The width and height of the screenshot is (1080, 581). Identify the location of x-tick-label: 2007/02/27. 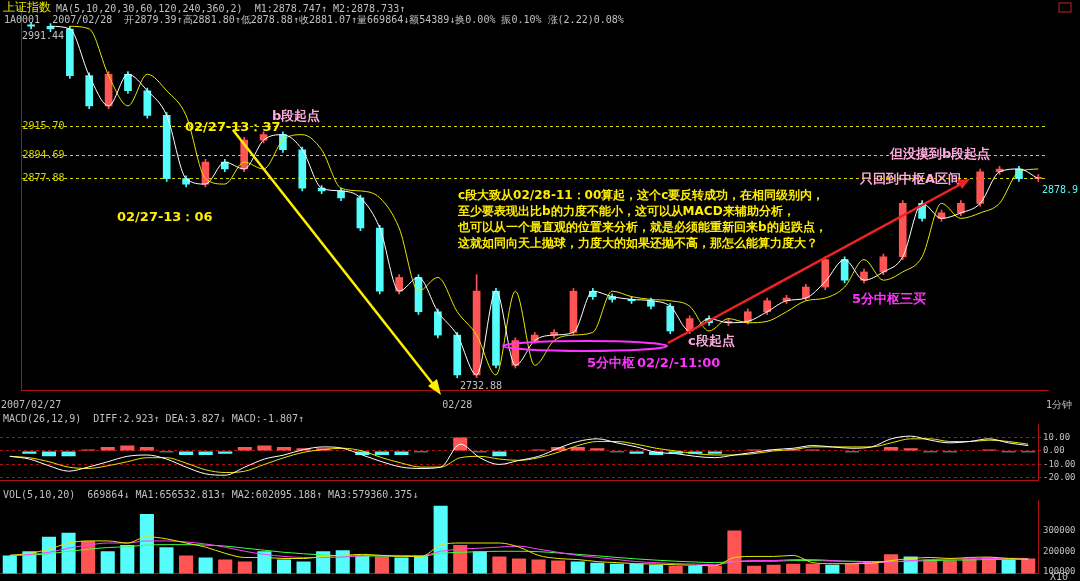
(31, 404).